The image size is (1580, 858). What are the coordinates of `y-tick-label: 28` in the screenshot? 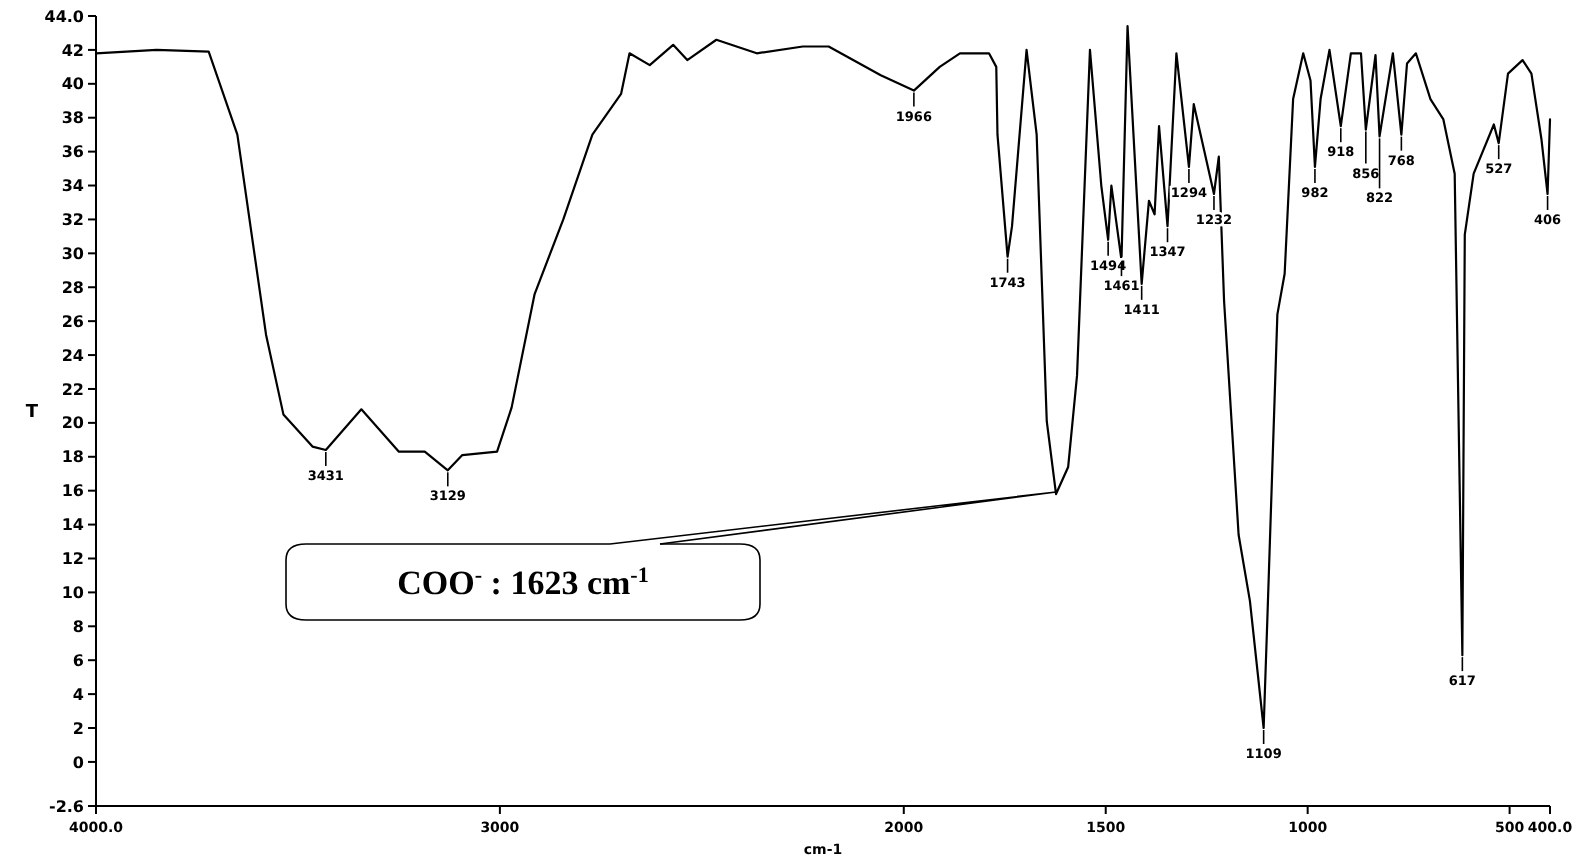 It's located at (73, 287).